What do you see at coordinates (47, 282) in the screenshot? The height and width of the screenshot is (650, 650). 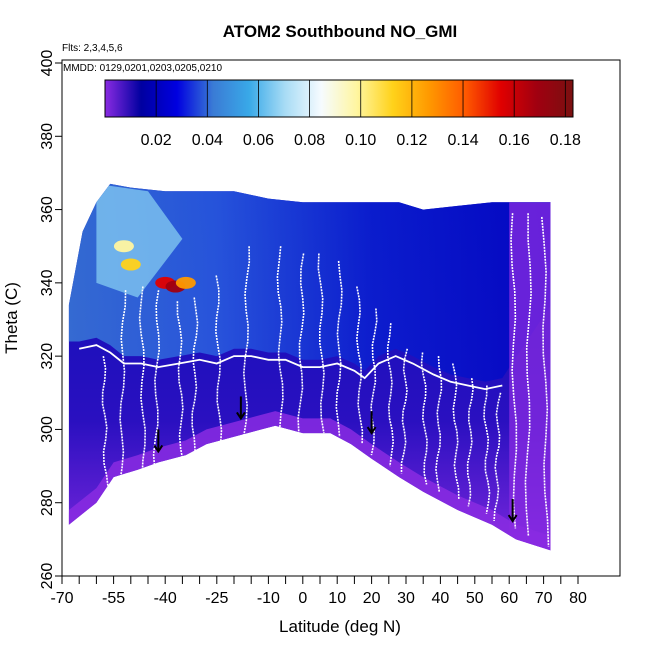 I see `y-tick-label: 340` at bounding box center [47, 282].